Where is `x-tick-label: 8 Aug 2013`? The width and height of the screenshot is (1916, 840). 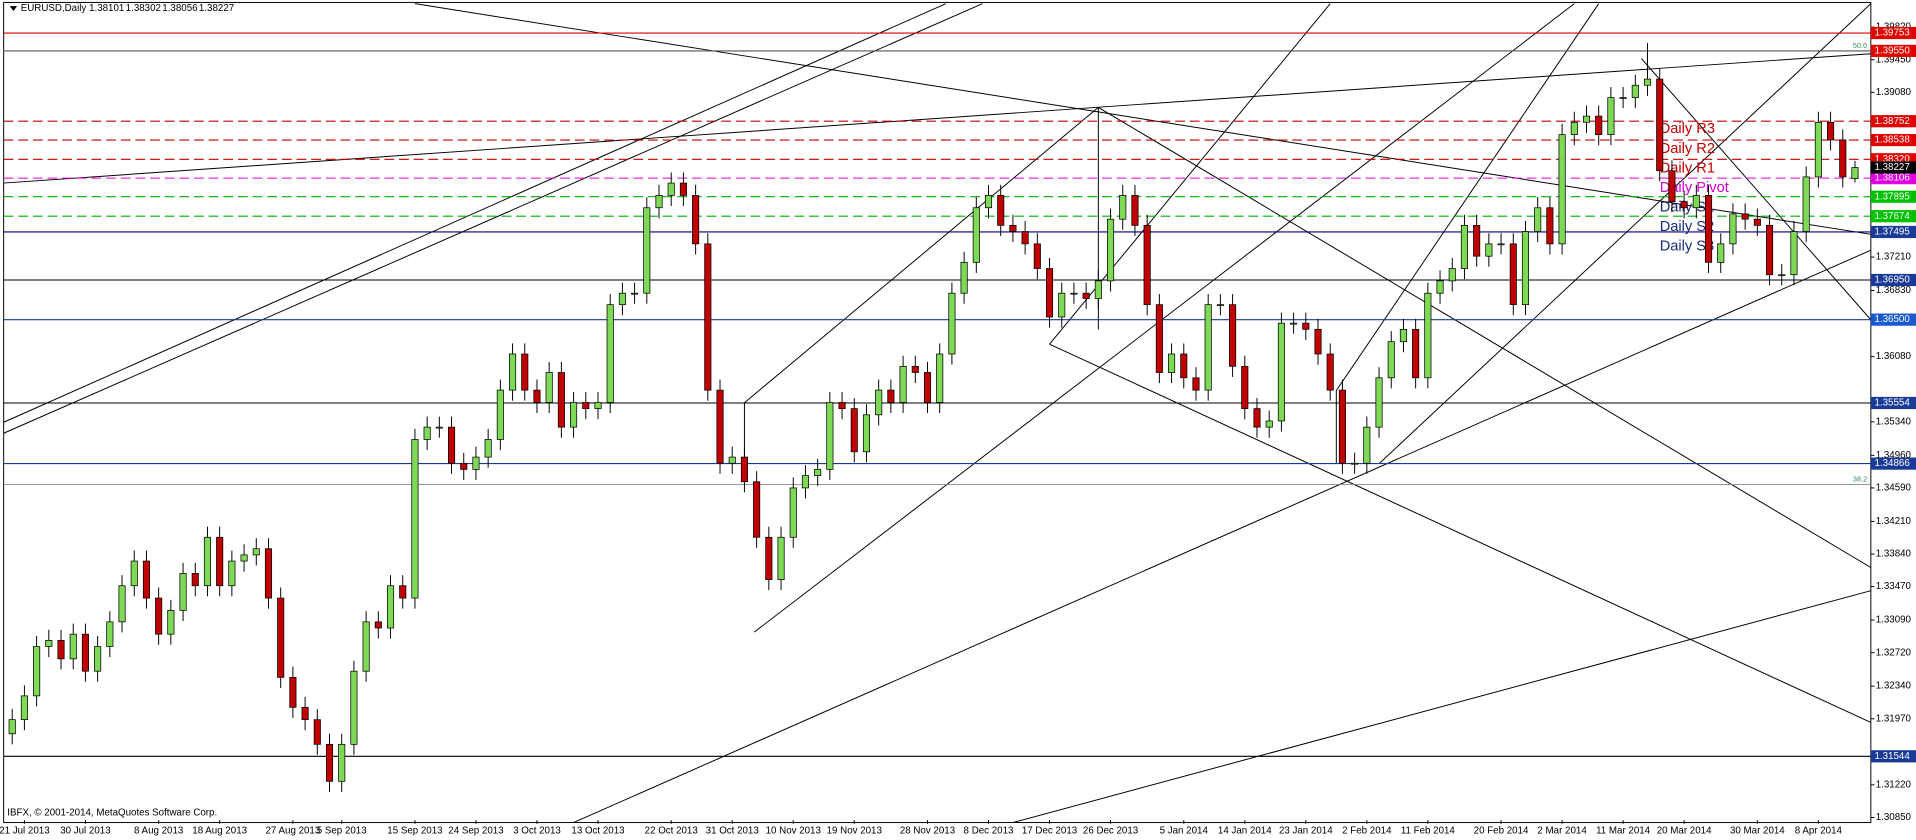
x-tick-label: 8 Aug 2013 is located at coordinates (158, 831).